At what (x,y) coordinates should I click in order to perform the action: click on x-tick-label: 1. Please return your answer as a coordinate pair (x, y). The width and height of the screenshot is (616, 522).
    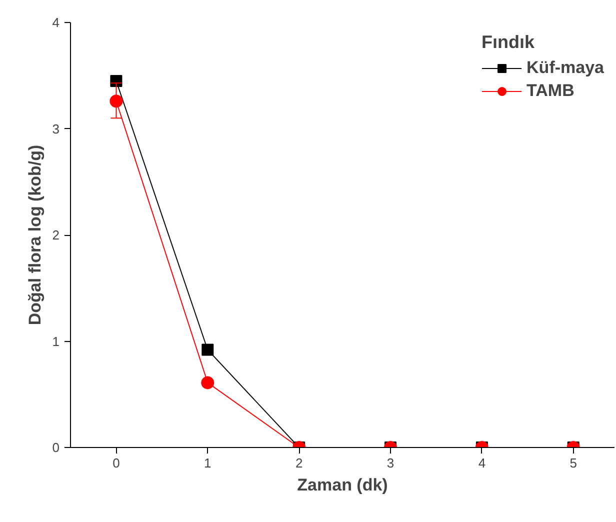
    Looking at the image, I should click on (208, 463).